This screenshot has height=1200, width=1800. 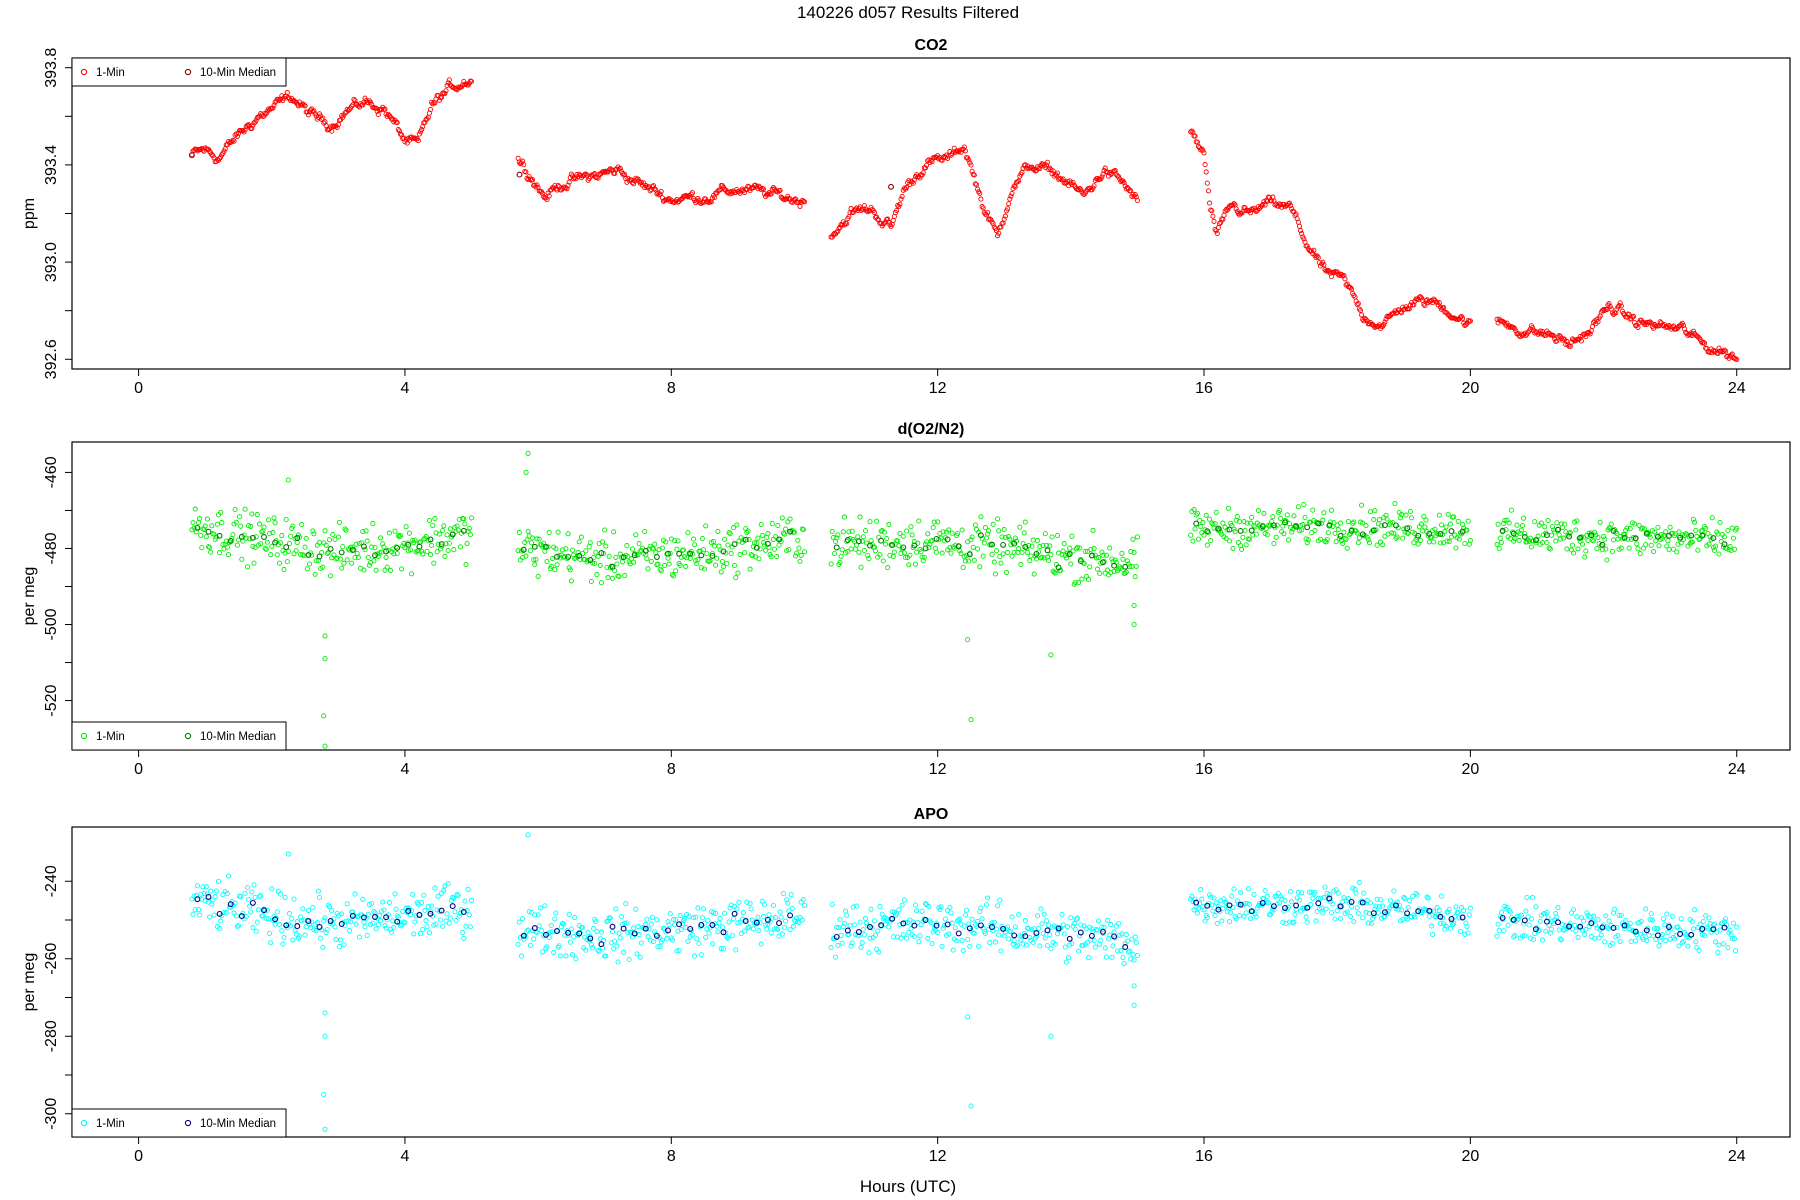 I want to click on x-tick-label: 8, so click(x=671, y=769).